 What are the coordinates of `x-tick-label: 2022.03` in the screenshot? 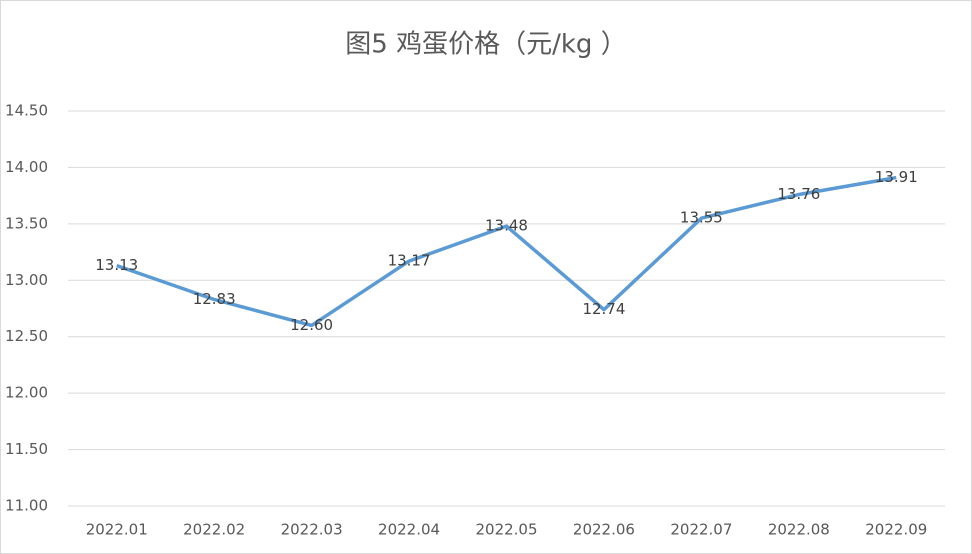 It's located at (312, 530).